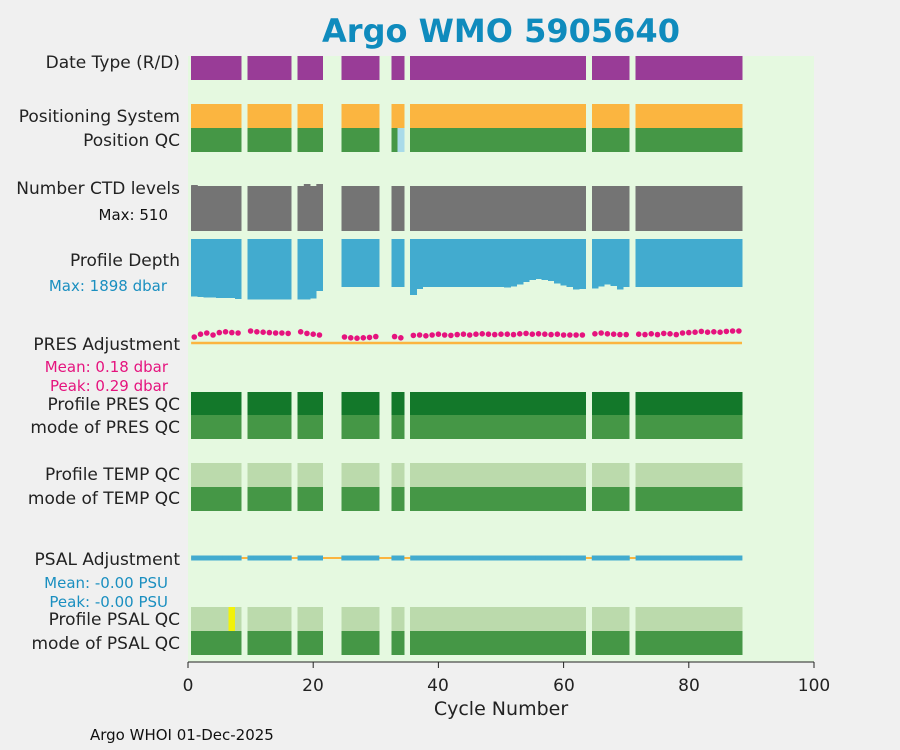  I want to click on status-bar-date-type-r-d--cycle-47, so click(482, 68).